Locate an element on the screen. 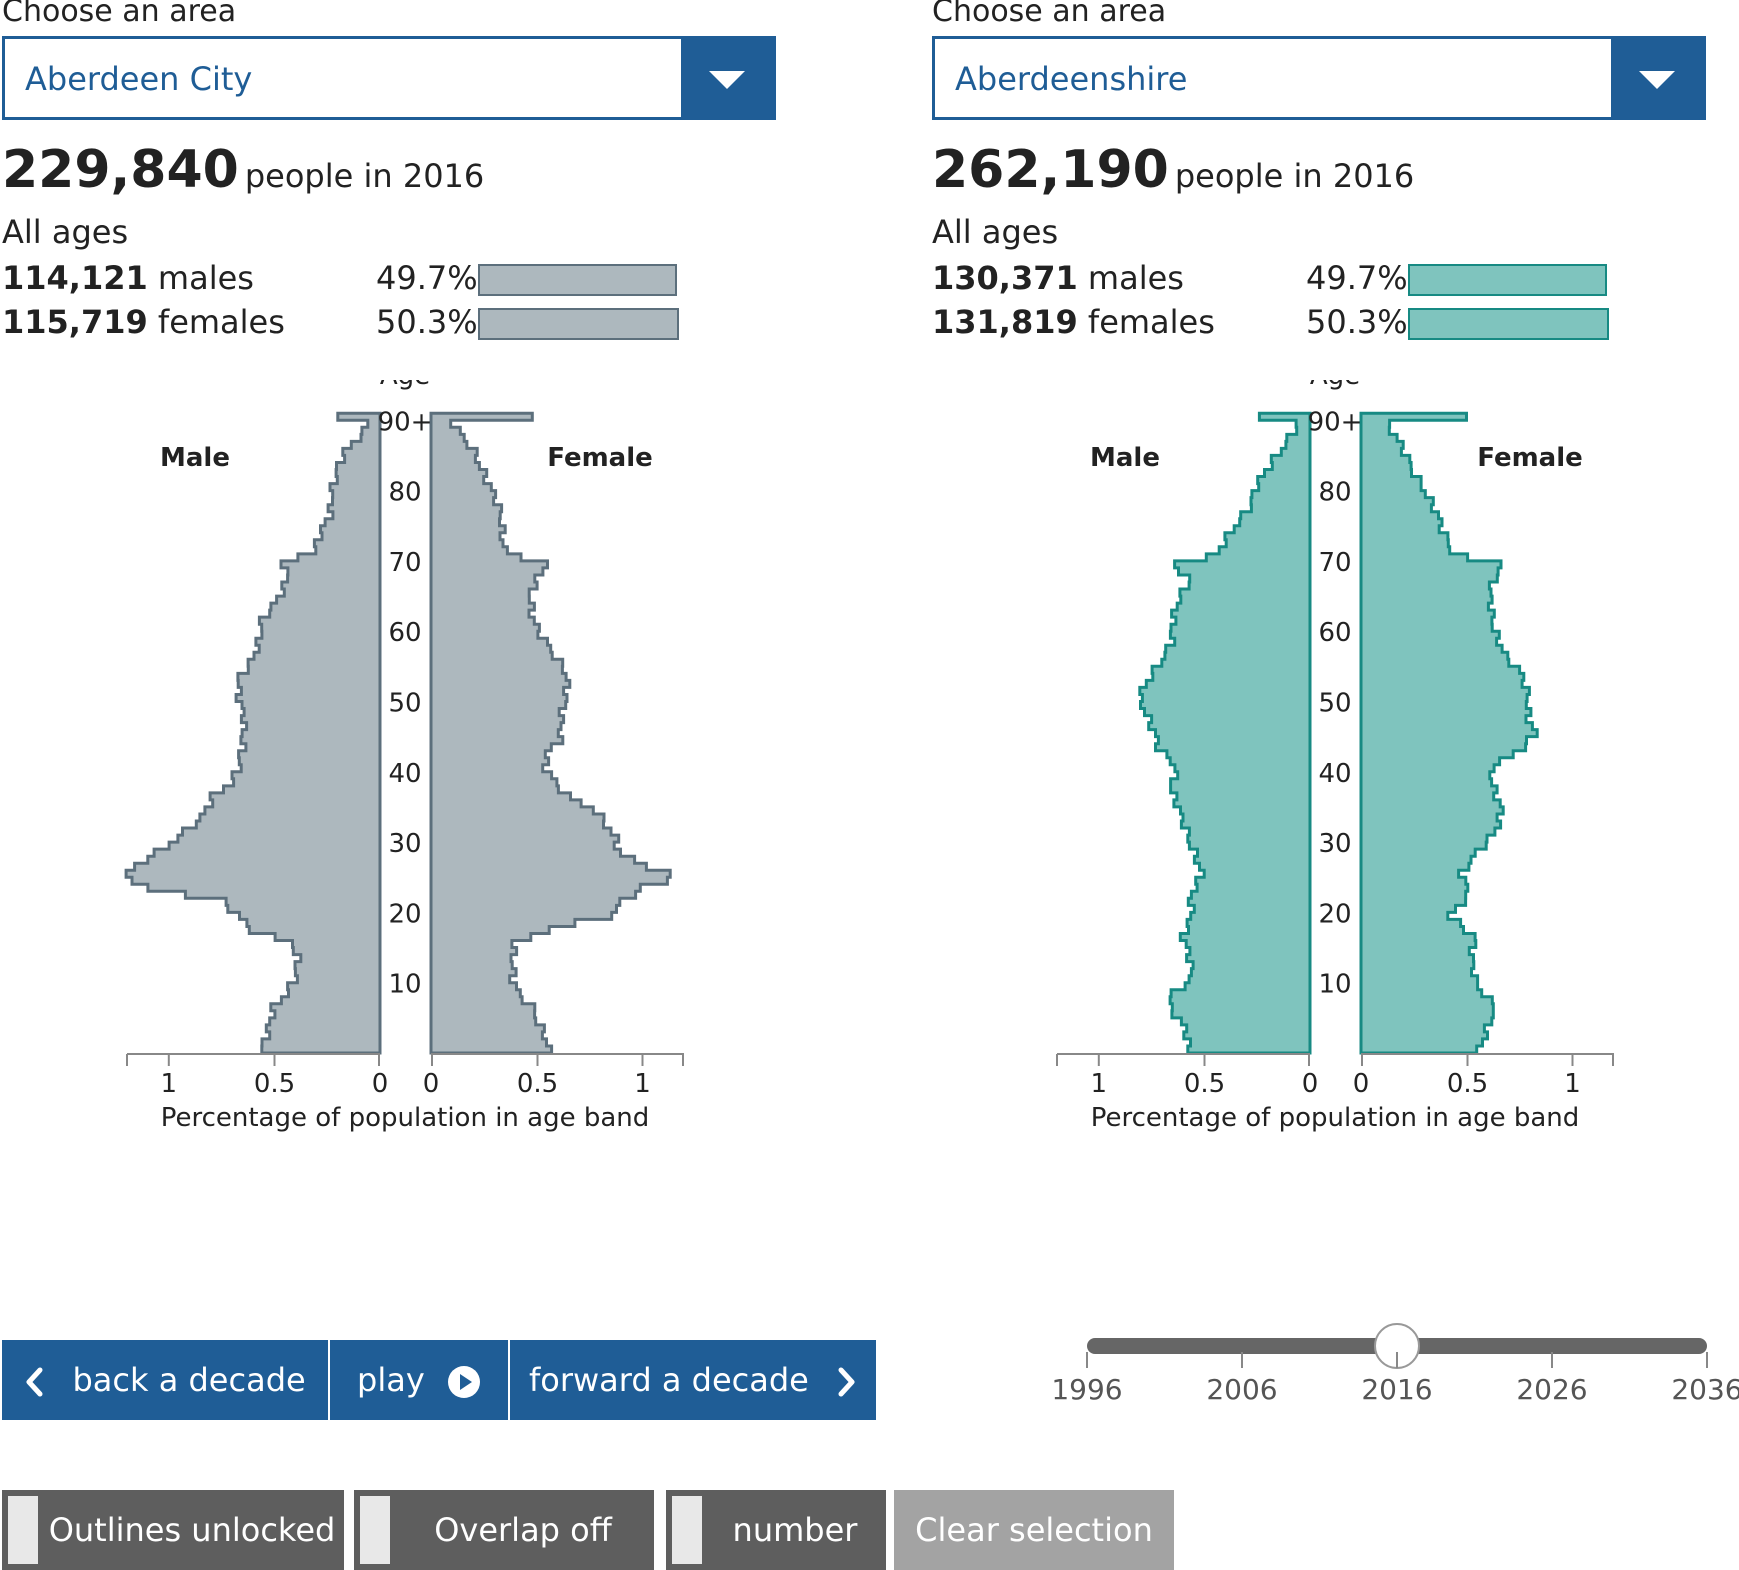  year-slider: 1996 2006 2016 2026 2036 is located at coordinates (1395, 1381).